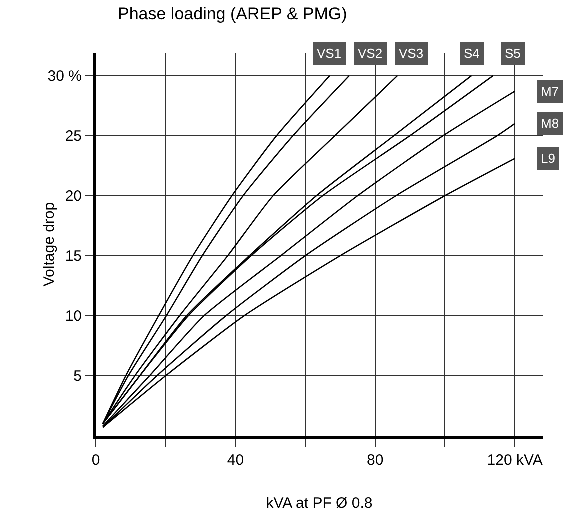 Image resolution: width=577 pixels, height=513 pixels. Describe the element at coordinates (235, 460) in the screenshot. I see `x-tick-label: 40` at that location.